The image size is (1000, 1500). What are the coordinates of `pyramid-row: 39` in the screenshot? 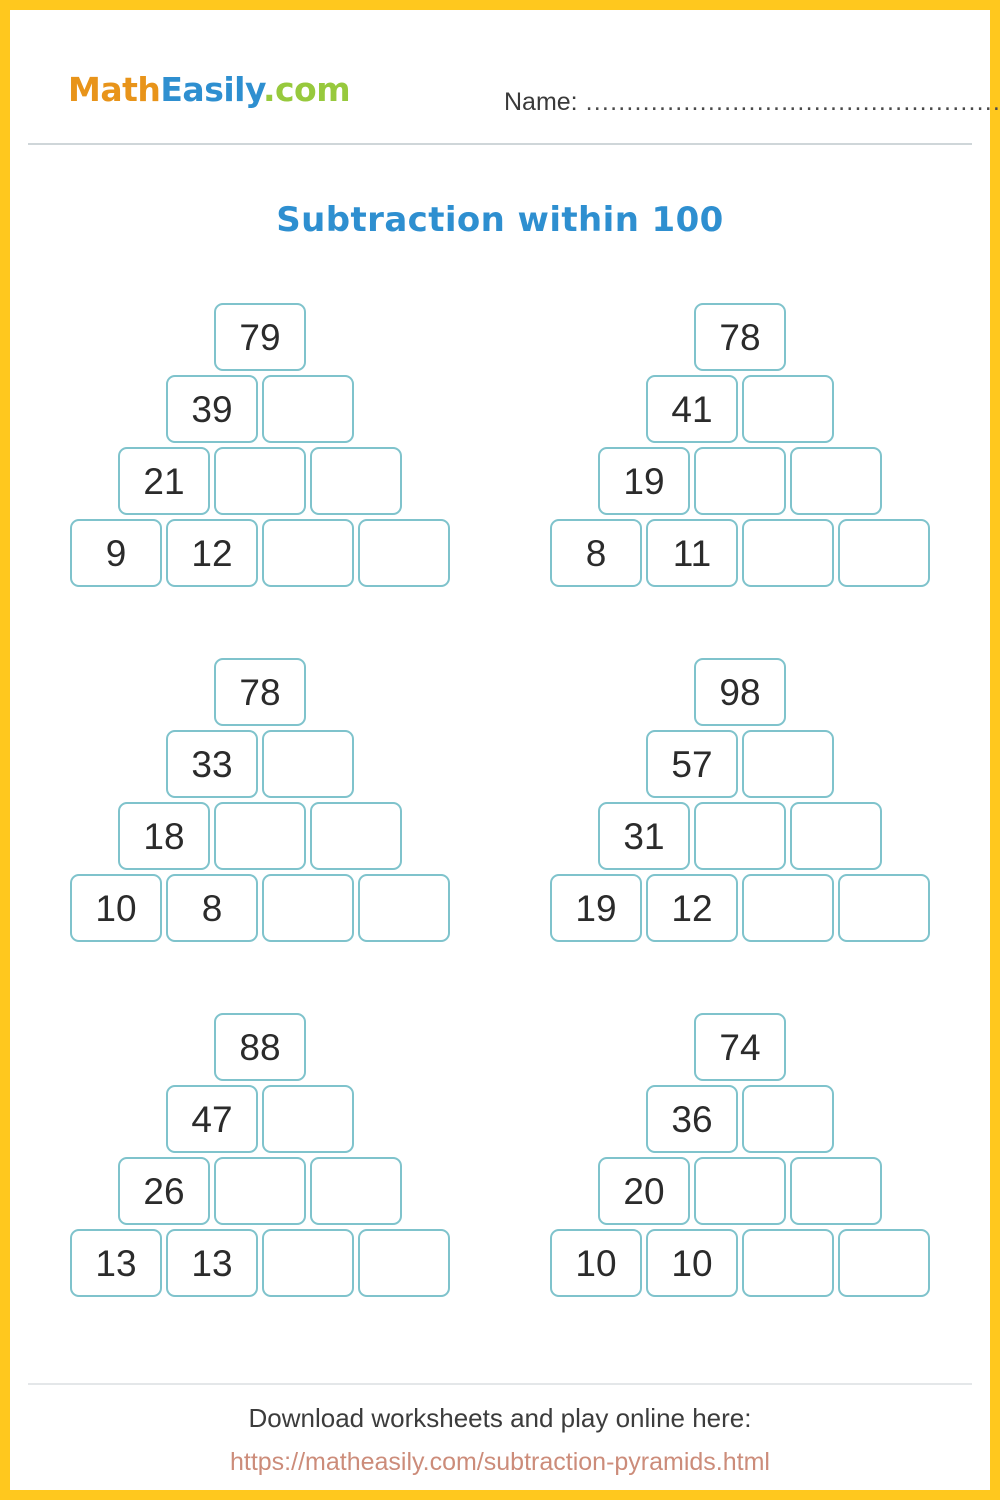 It's located at (260, 409).